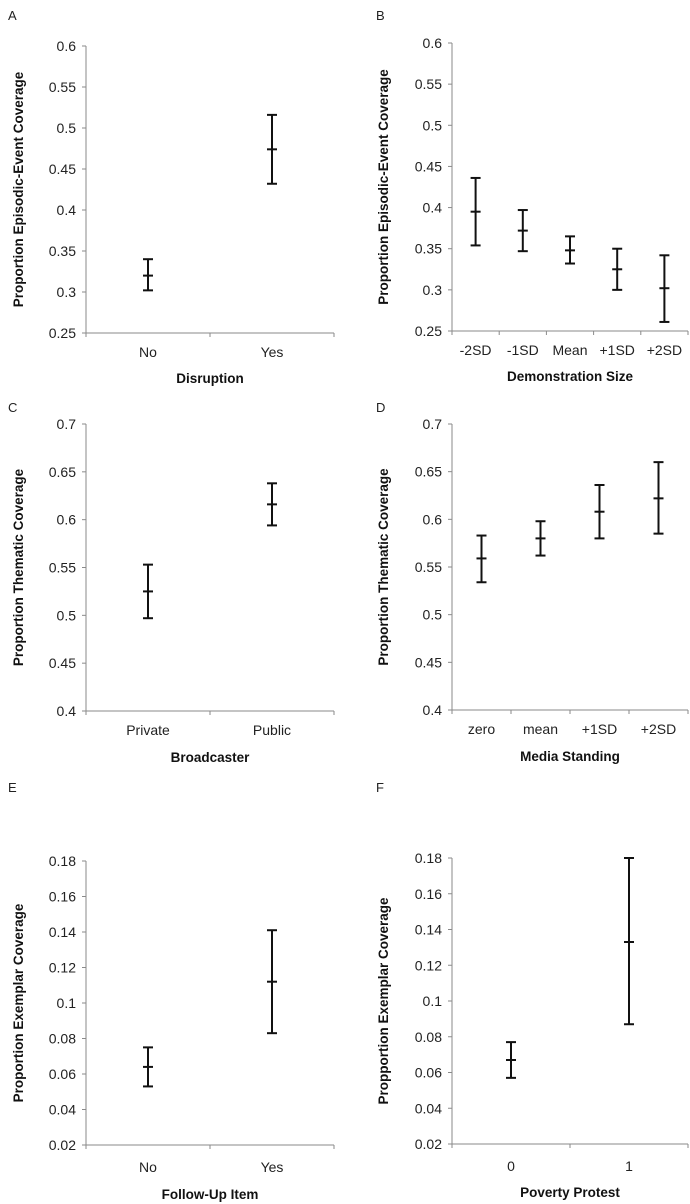 The height and width of the screenshot is (1204, 690). Describe the element at coordinates (210, 378) in the screenshot. I see `x-axis-title-a: Disruption` at that location.